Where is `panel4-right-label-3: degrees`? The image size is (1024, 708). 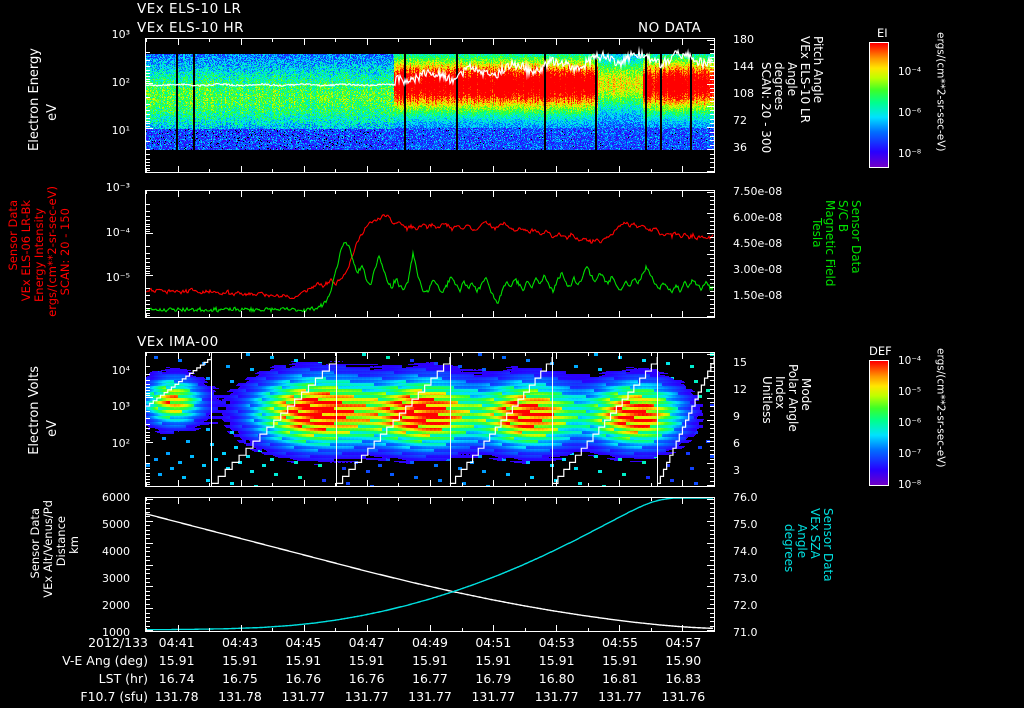 panel4-right-label-3: degrees is located at coordinates (789, 548).